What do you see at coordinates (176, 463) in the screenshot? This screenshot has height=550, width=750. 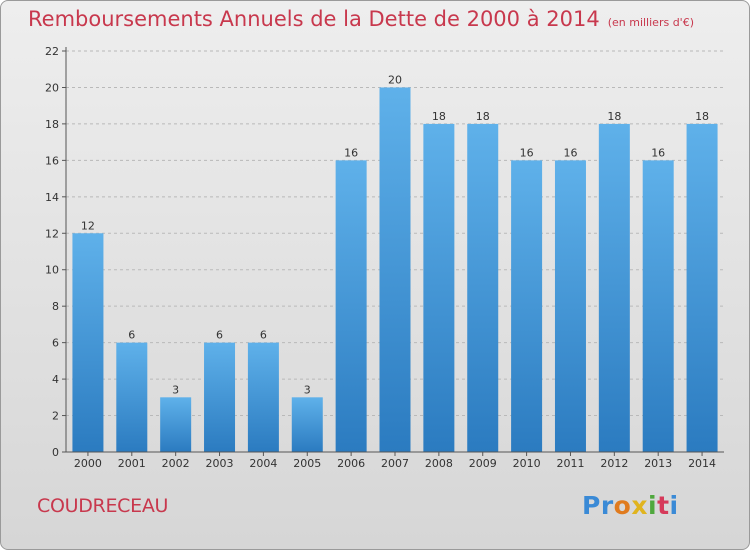 I see `x-tick-label: 2002` at bounding box center [176, 463].